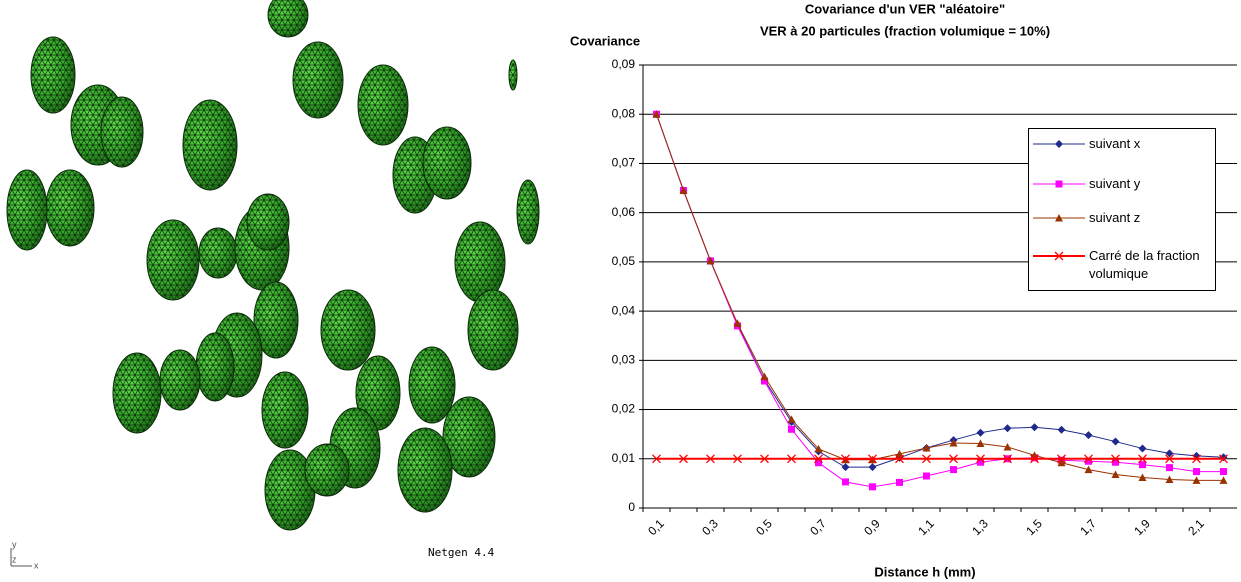 The height and width of the screenshot is (582, 1241). I want to click on y-tick-label: 0,01, so click(624, 458).